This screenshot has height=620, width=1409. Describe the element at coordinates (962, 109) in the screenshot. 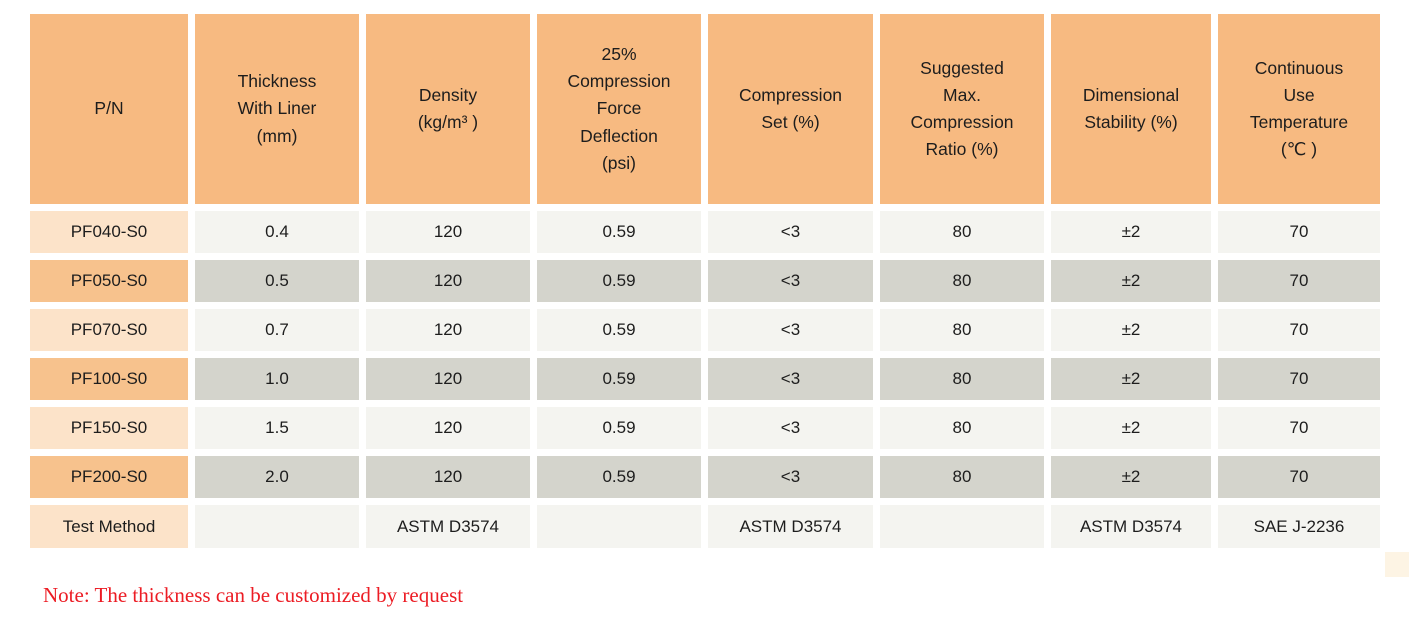

I see `column-header-max-compression-ratio: Suggested Max. Compression Ratio (%)` at that location.